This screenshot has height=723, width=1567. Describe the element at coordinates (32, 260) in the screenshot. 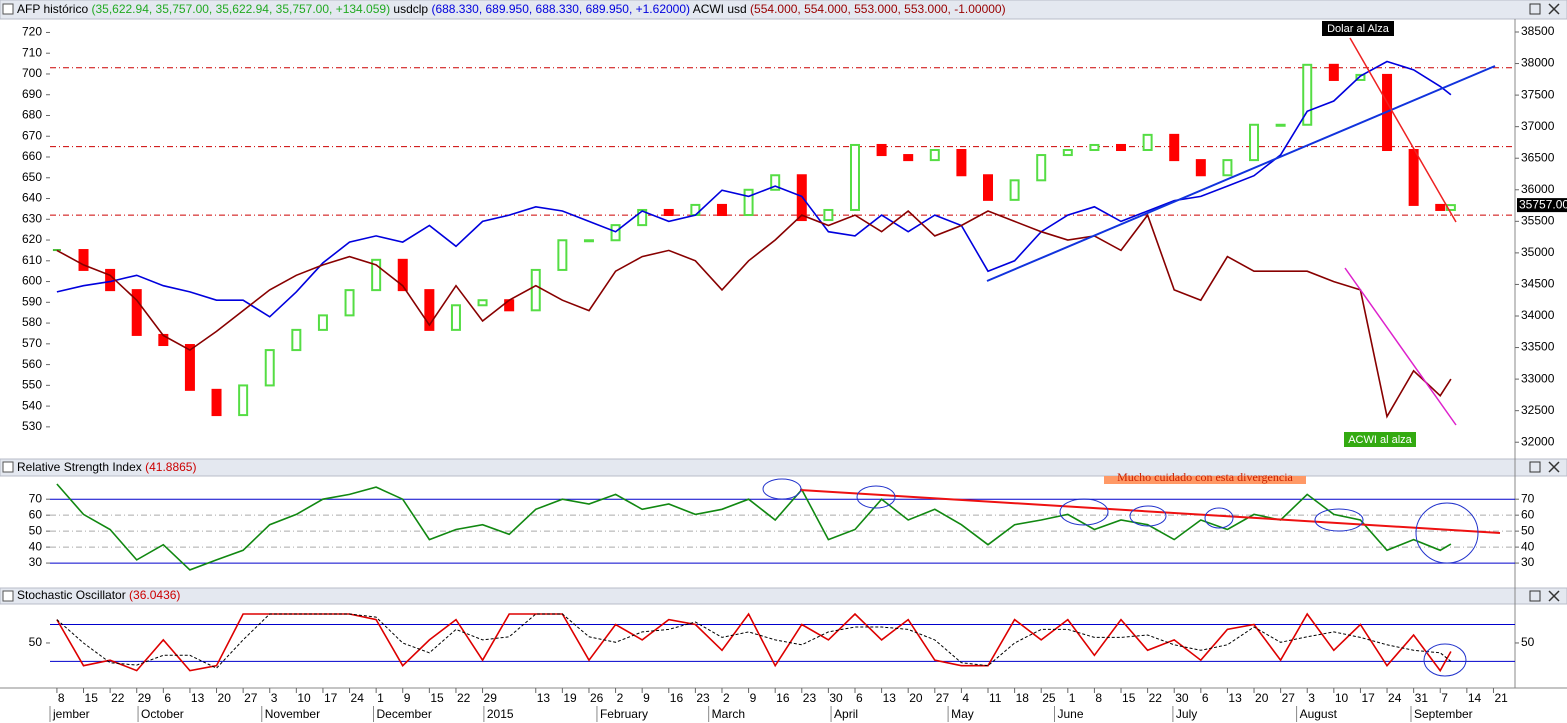

I see `y-tick-label: 610` at that location.